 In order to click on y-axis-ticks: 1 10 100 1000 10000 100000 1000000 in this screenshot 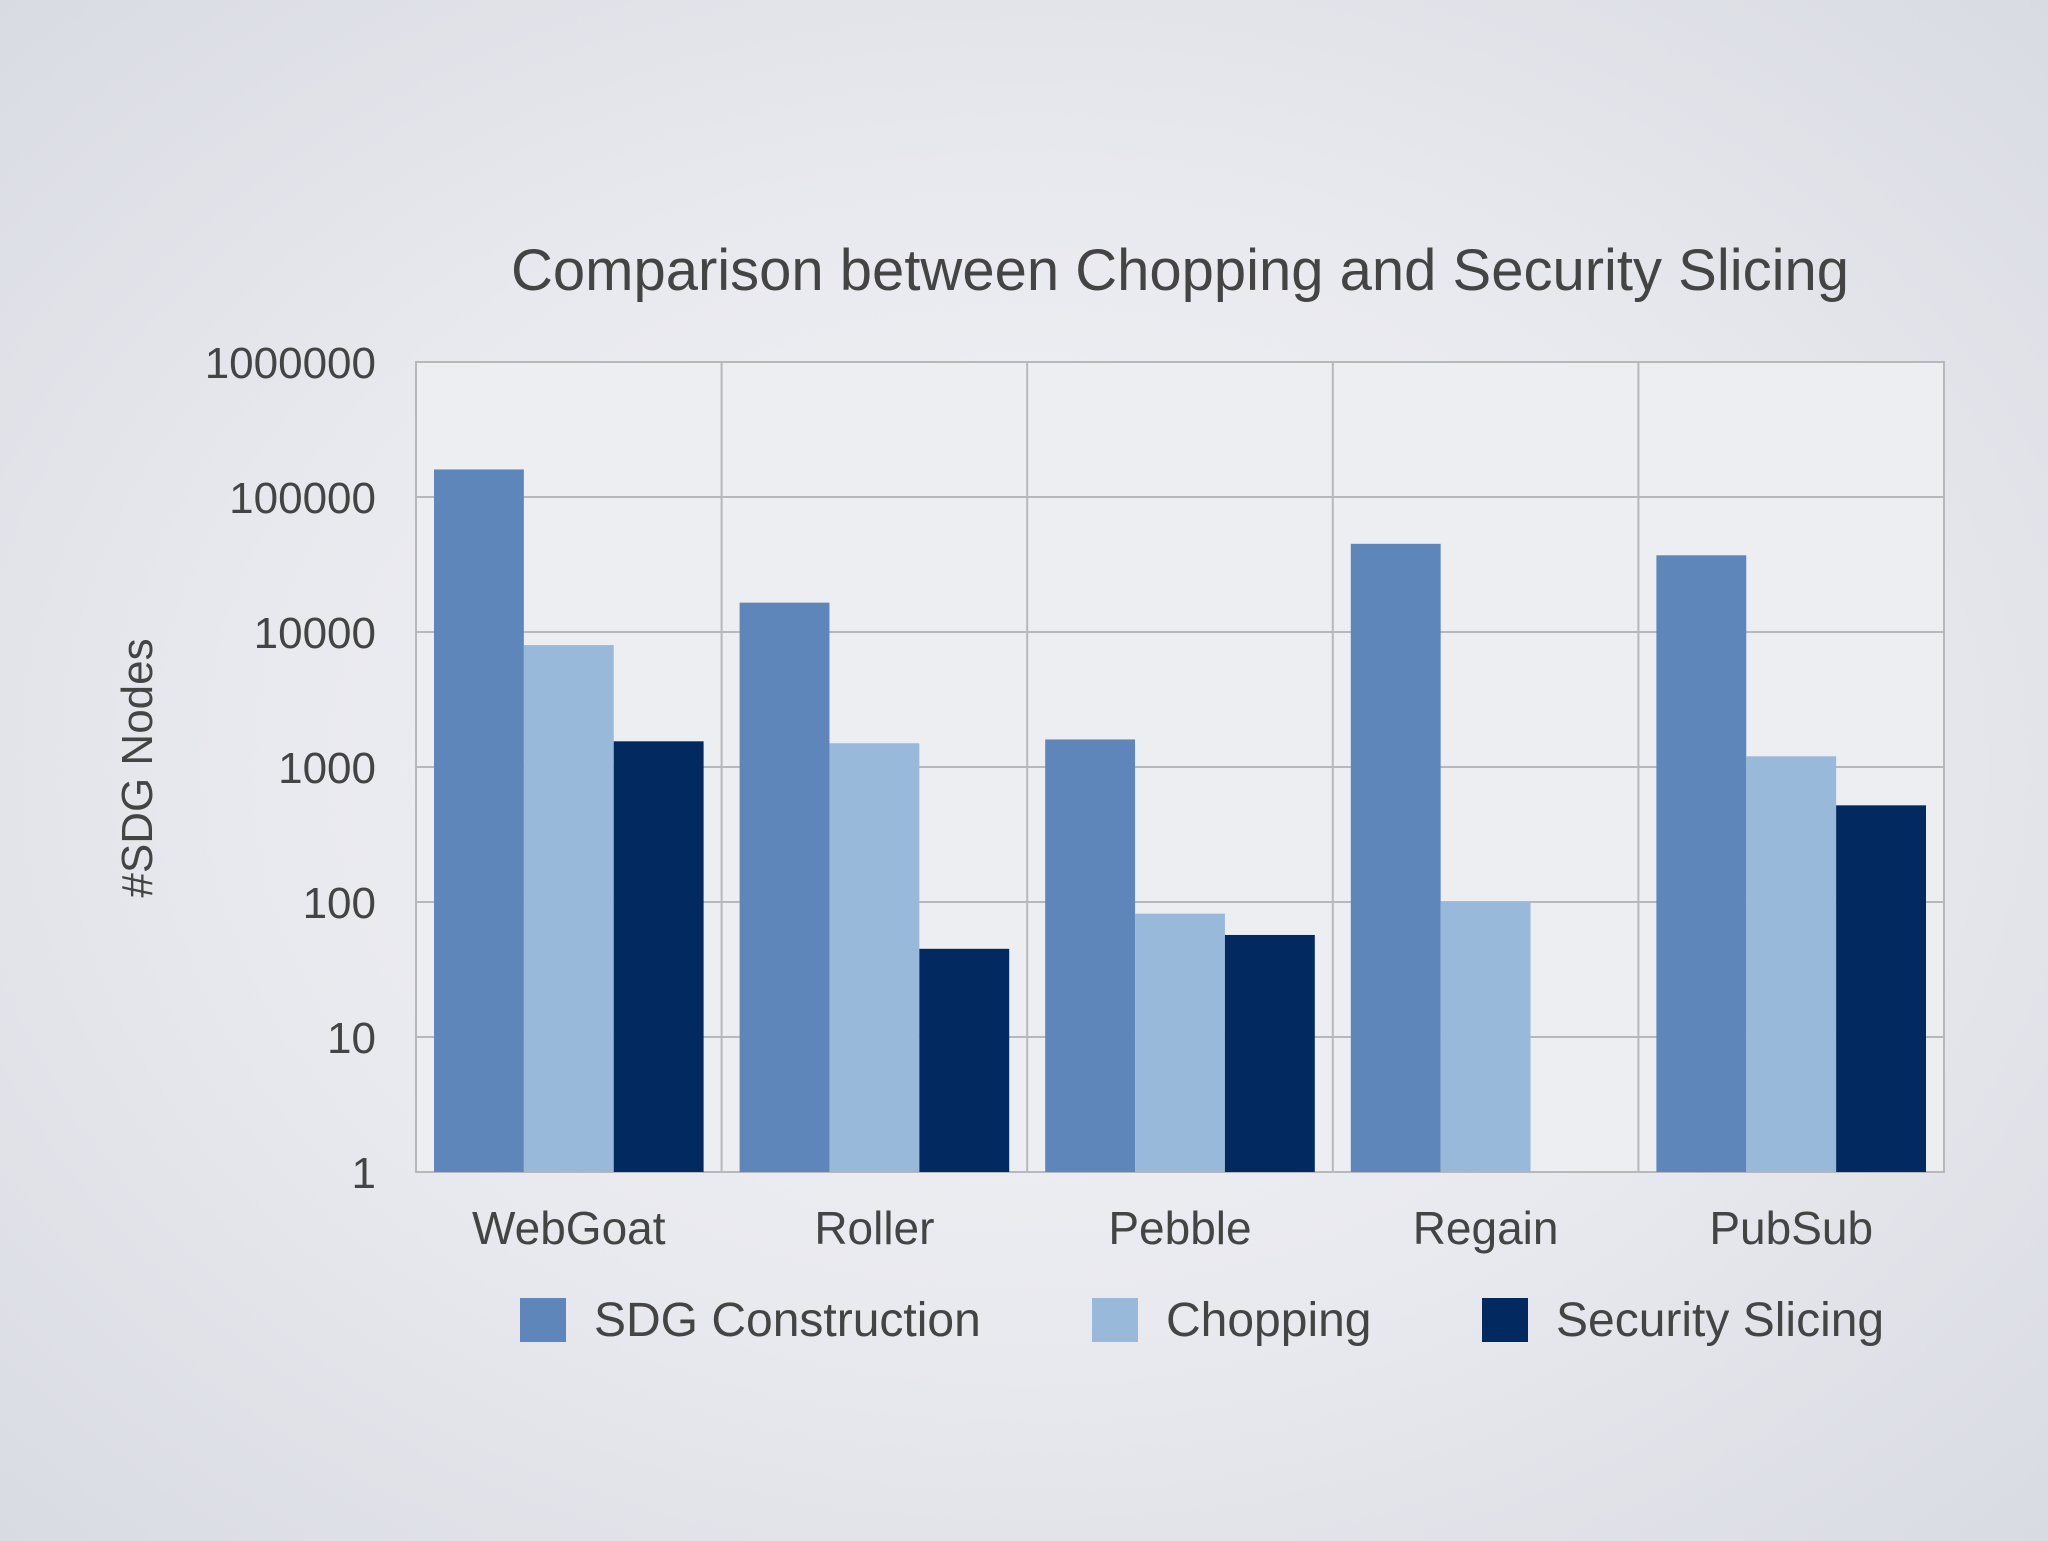, I will do `click(290, 768)`.